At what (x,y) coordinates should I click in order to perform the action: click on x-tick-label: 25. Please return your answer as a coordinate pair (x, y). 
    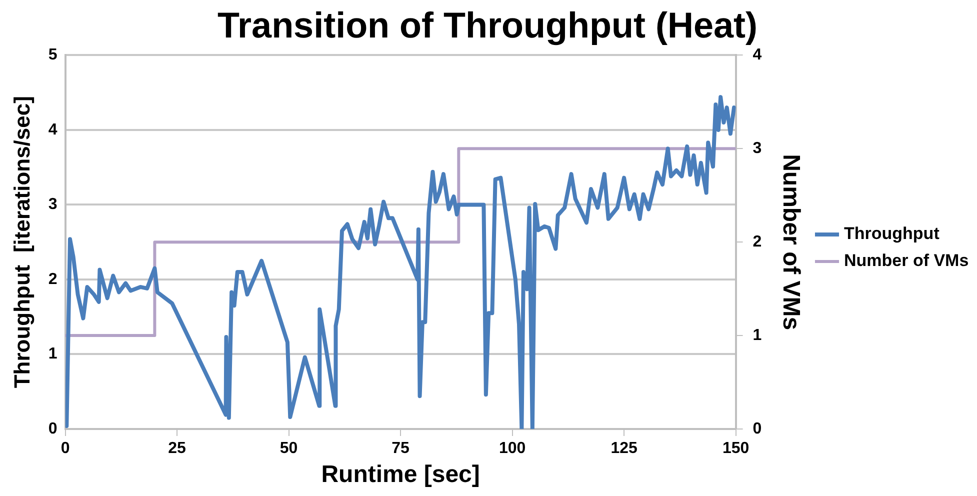
    Looking at the image, I should click on (177, 449).